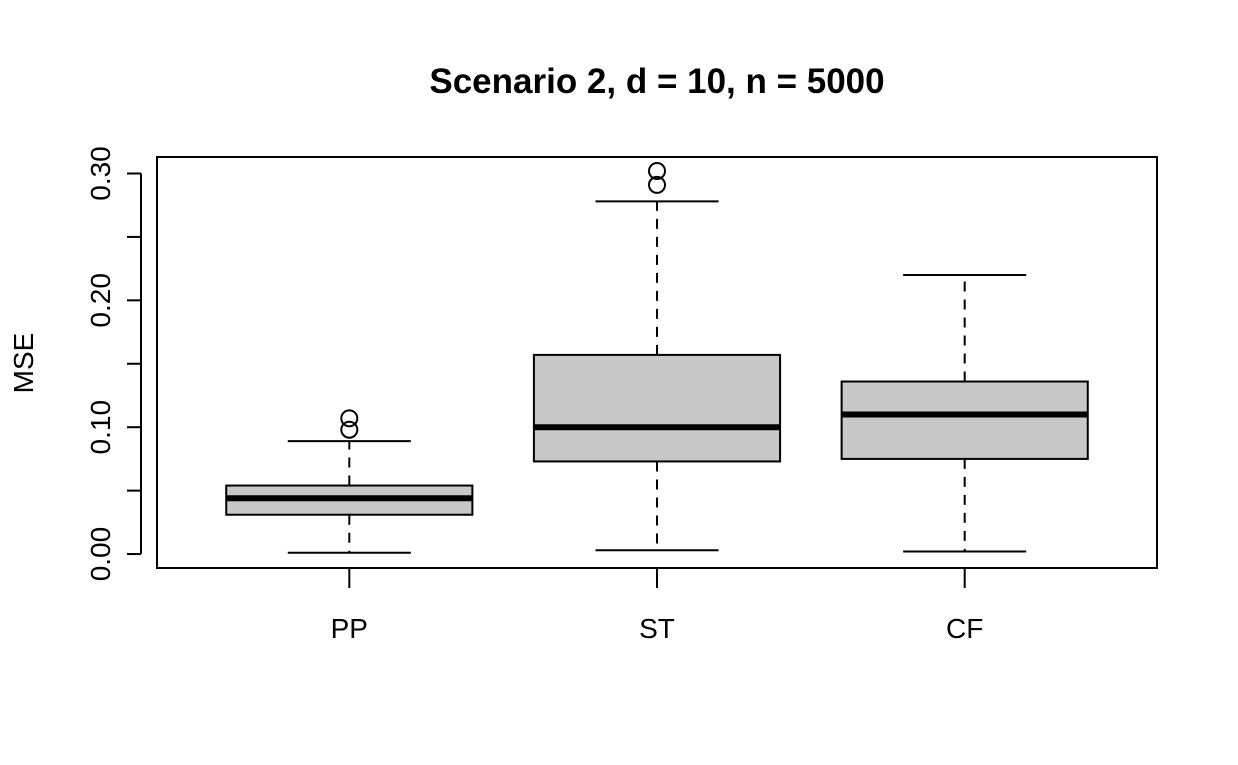 The width and height of the screenshot is (1238, 765). What do you see at coordinates (23, 363) in the screenshot?
I see `y-axis-label: MSE` at bounding box center [23, 363].